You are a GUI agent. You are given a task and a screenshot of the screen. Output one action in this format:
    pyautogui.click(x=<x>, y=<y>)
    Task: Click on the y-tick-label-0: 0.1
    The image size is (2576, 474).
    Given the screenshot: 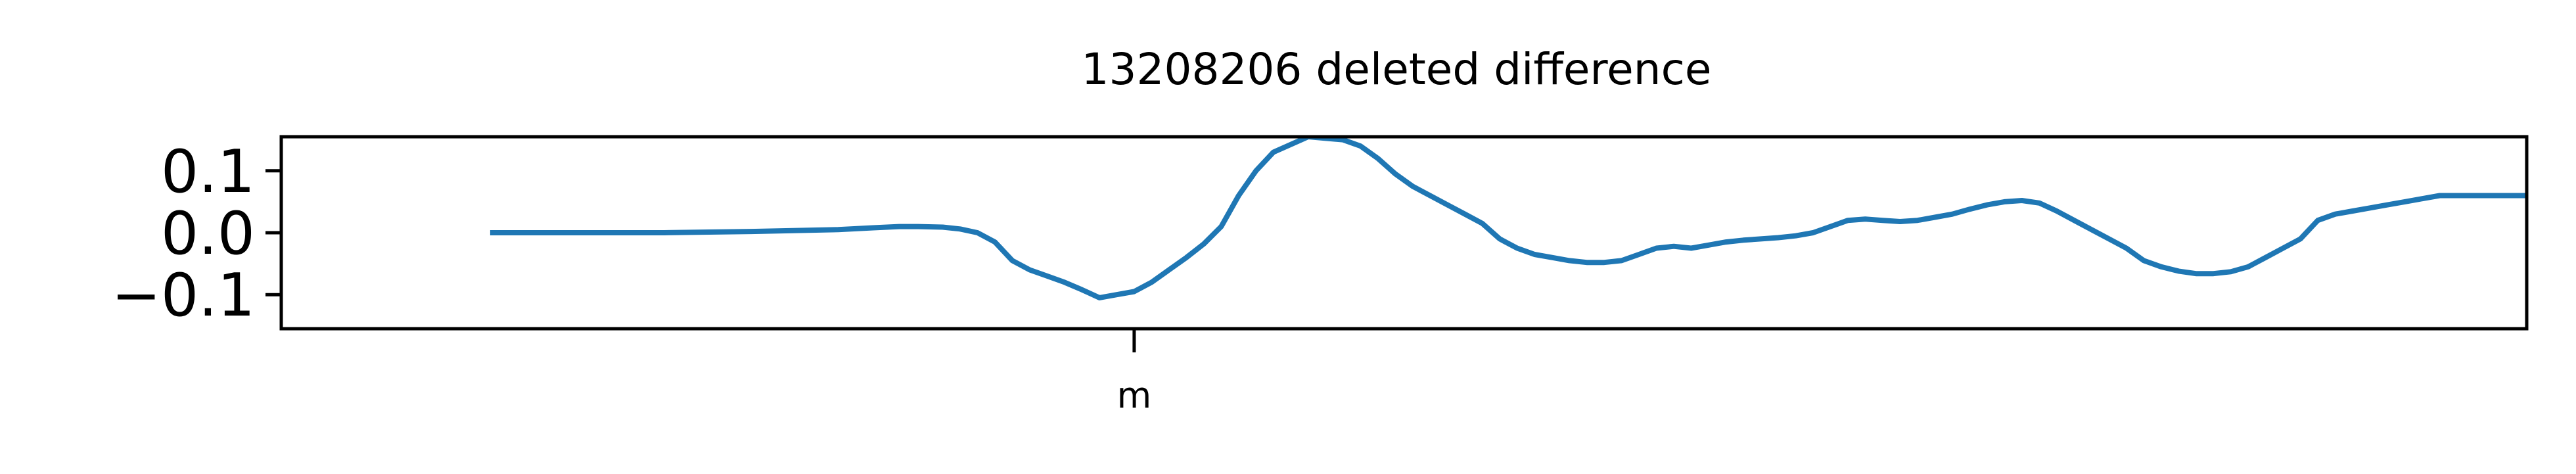 What is the action you would take?
    pyautogui.click(x=208, y=171)
    